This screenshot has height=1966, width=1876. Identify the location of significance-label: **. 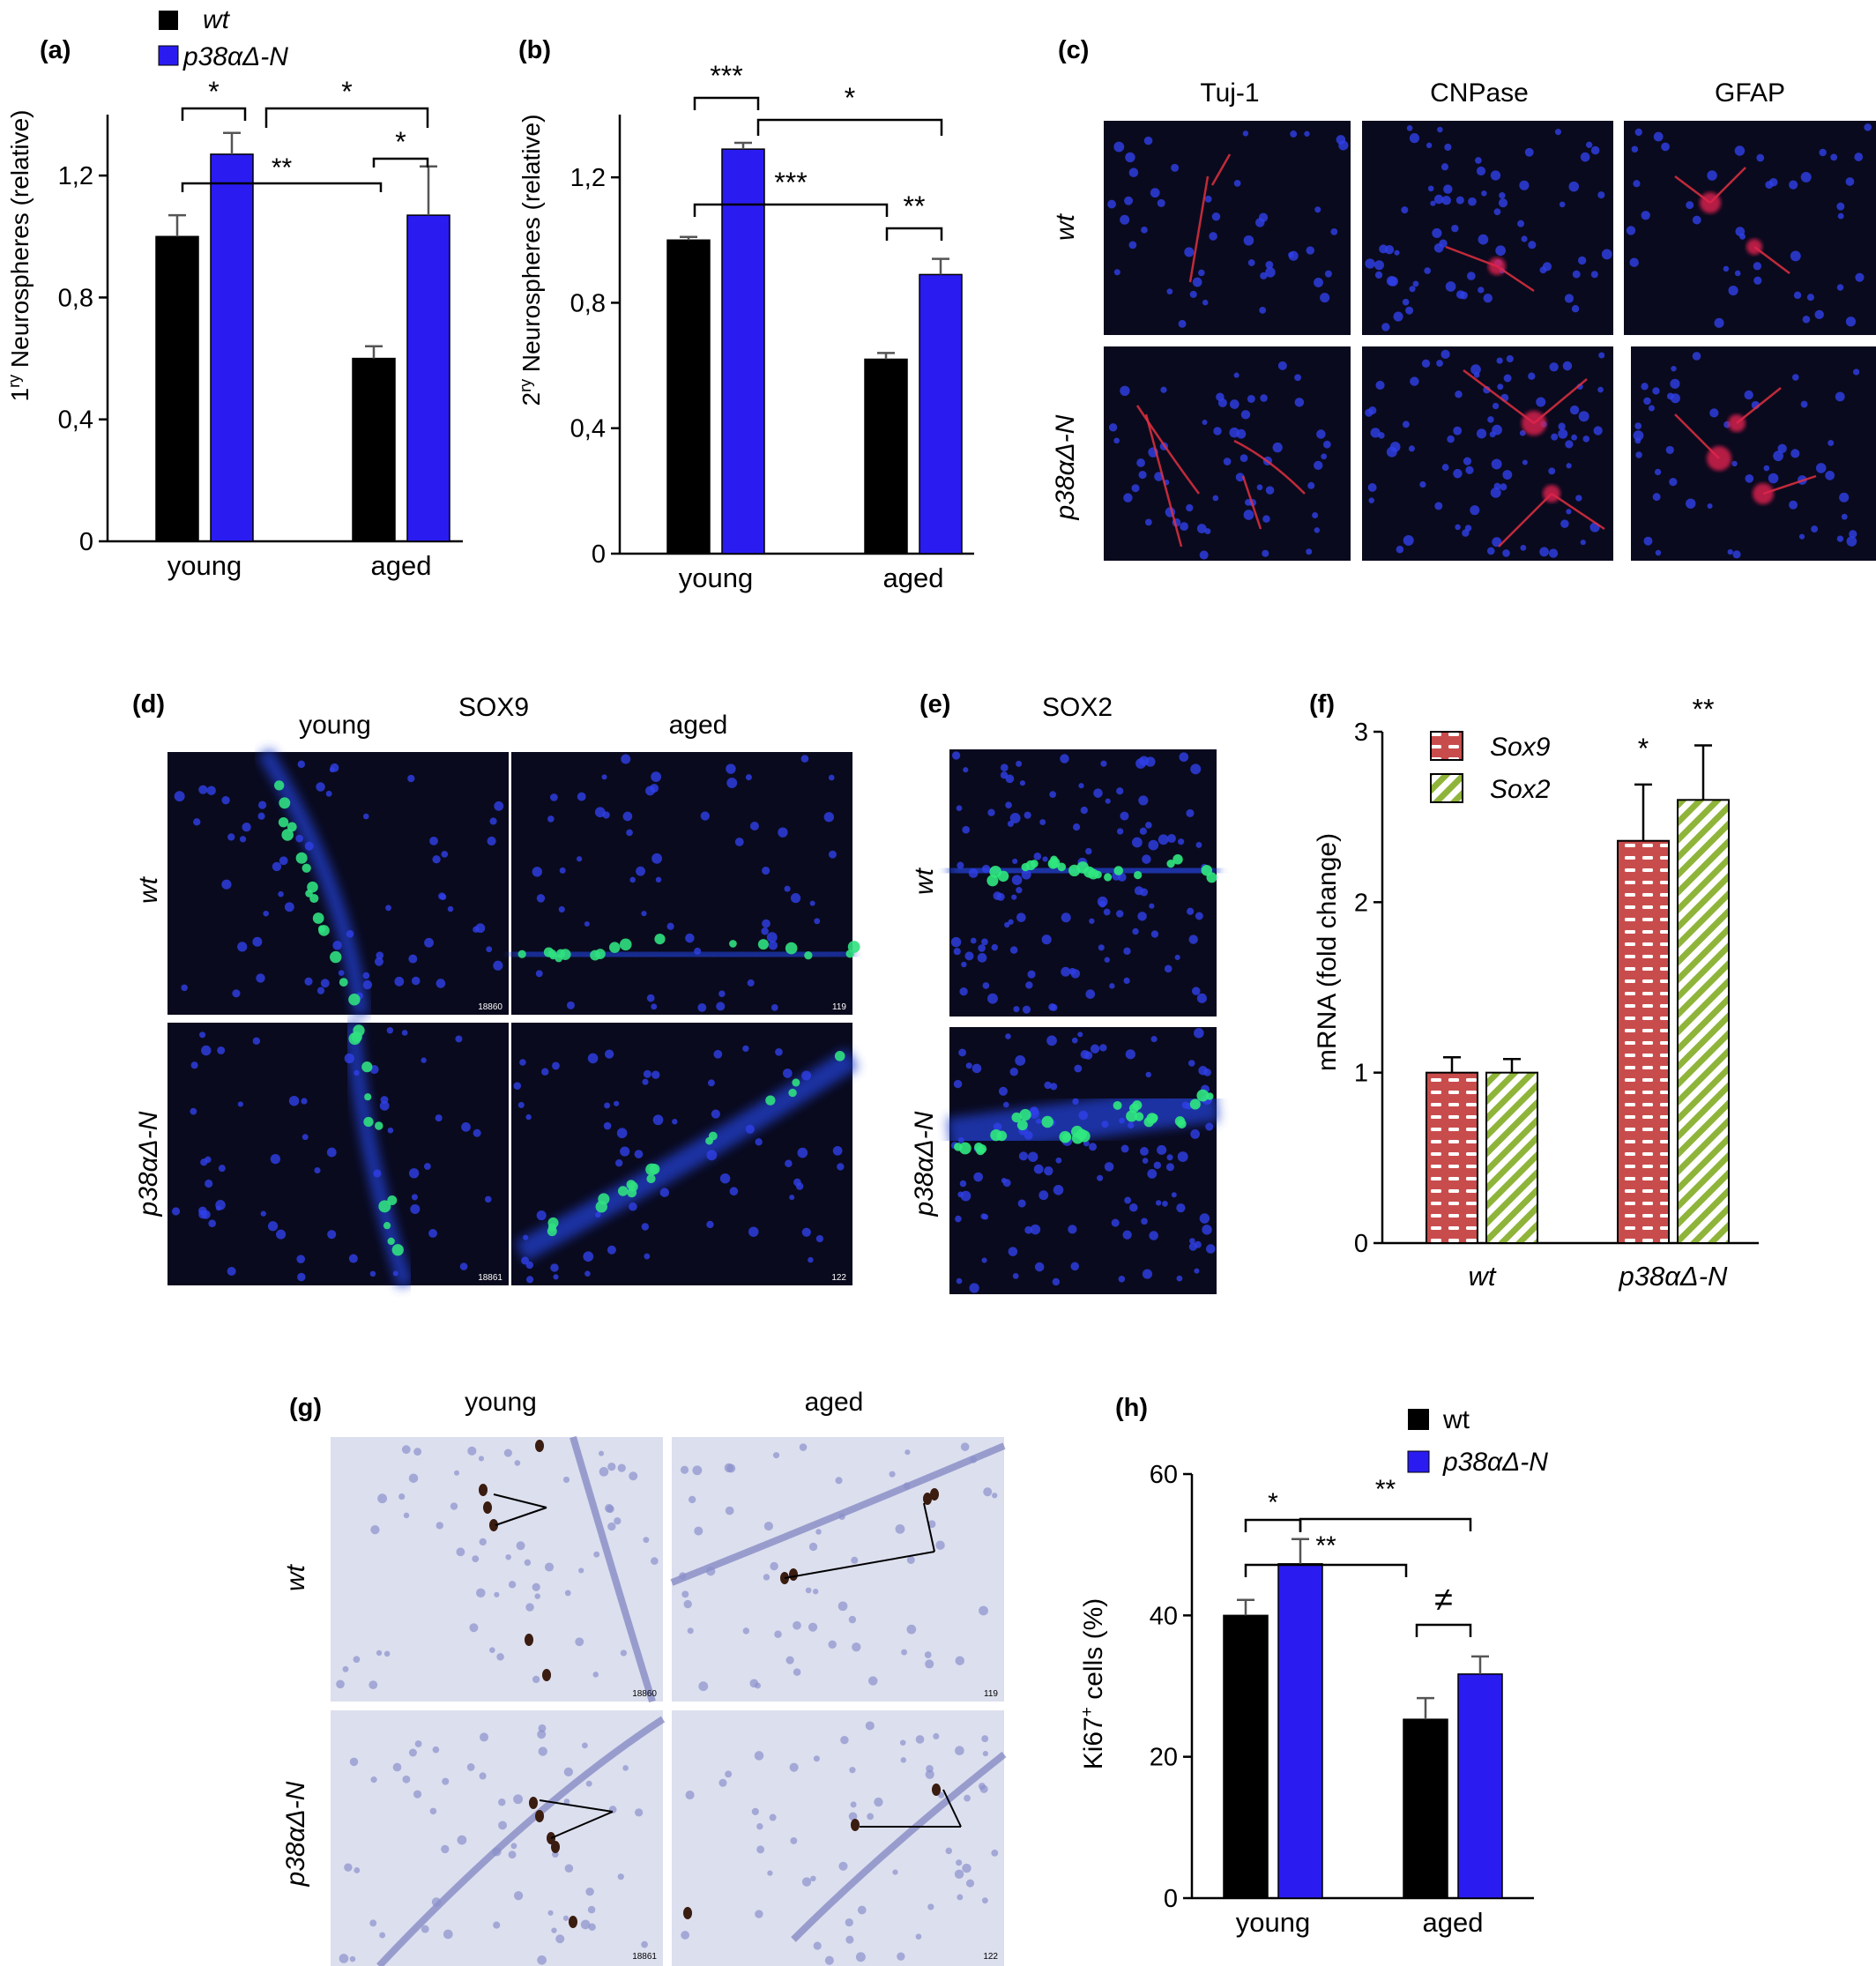
(1325, 1546).